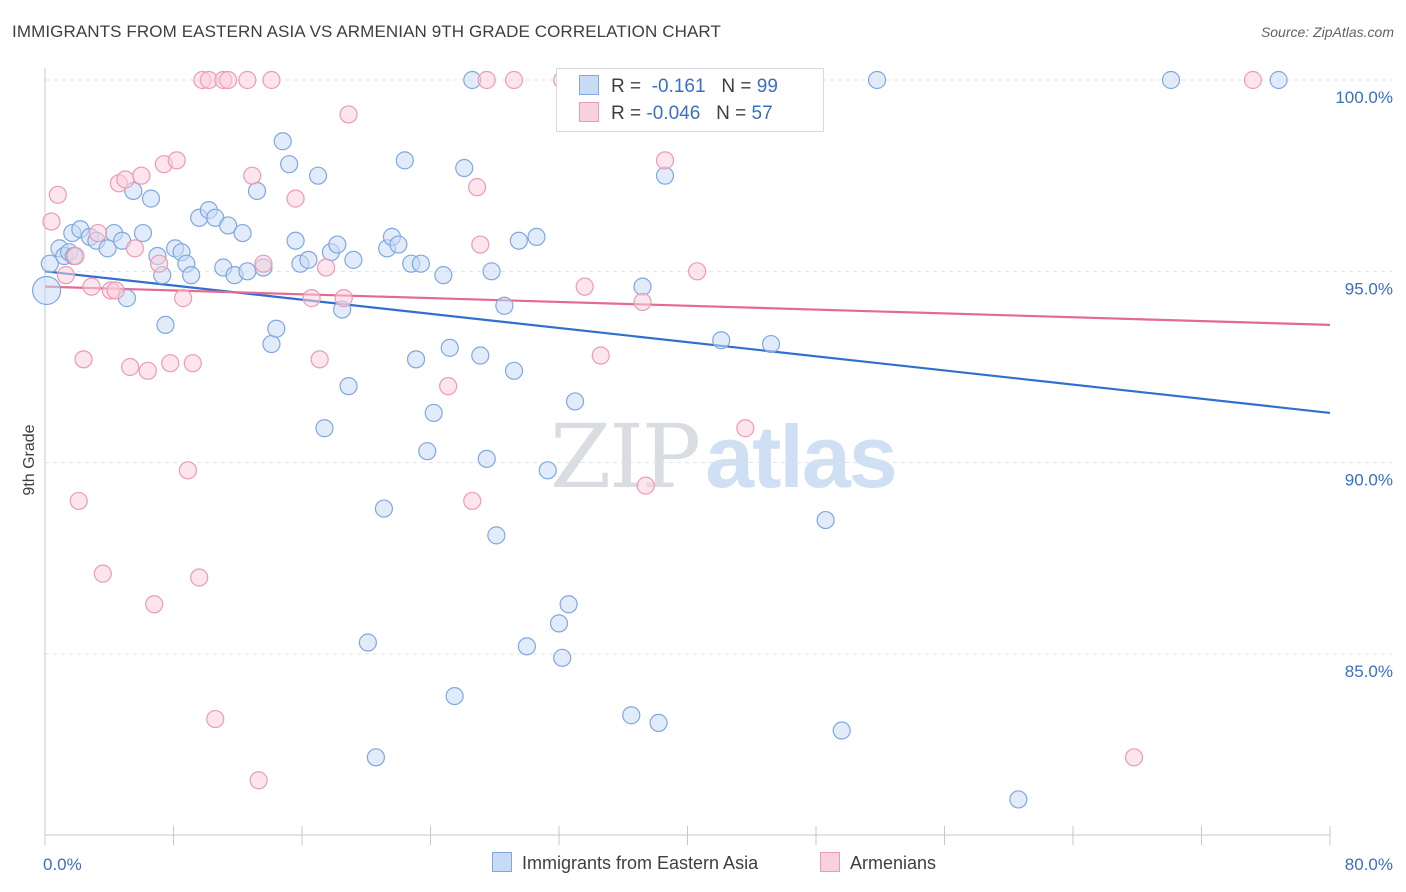 The image size is (1406, 892). What do you see at coordinates (676, 114) in the screenshot?
I see `legend-row-armenians: R = -0.046 N = 57` at bounding box center [676, 114].